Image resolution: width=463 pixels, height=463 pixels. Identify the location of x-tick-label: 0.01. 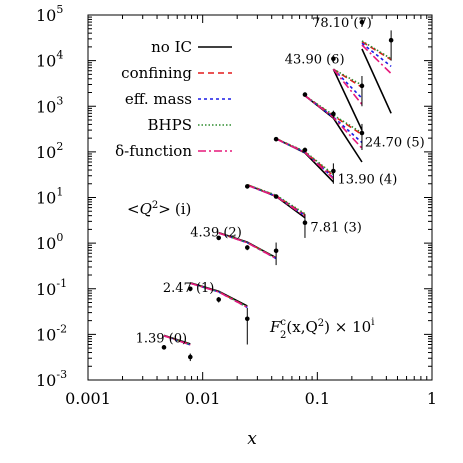
(203, 398).